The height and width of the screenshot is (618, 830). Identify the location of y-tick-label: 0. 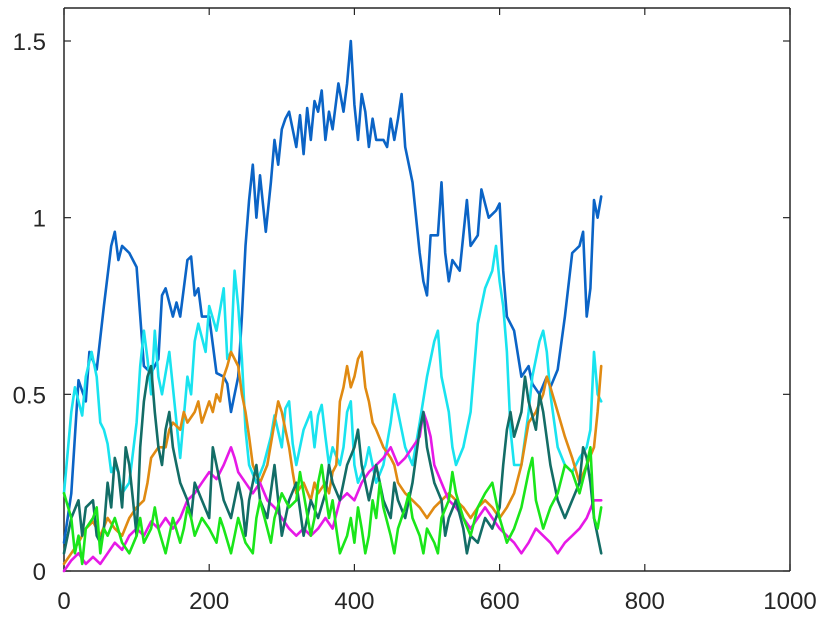
(39, 572).